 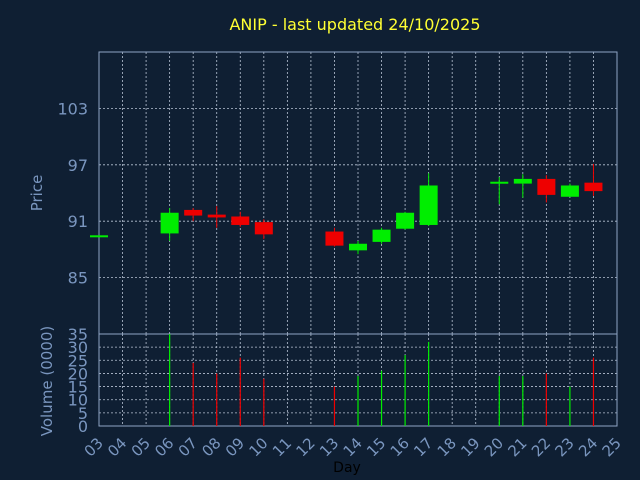 I want to click on x-tick-label: 23, so click(x=565, y=447).